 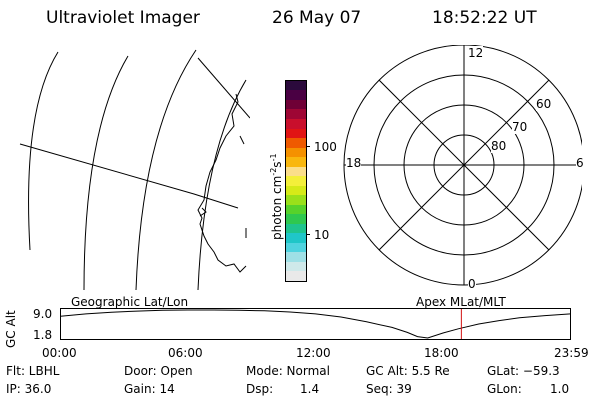 What do you see at coordinates (33, 371) in the screenshot?
I see `info-flt: Flt: LBHL` at bounding box center [33, 371].